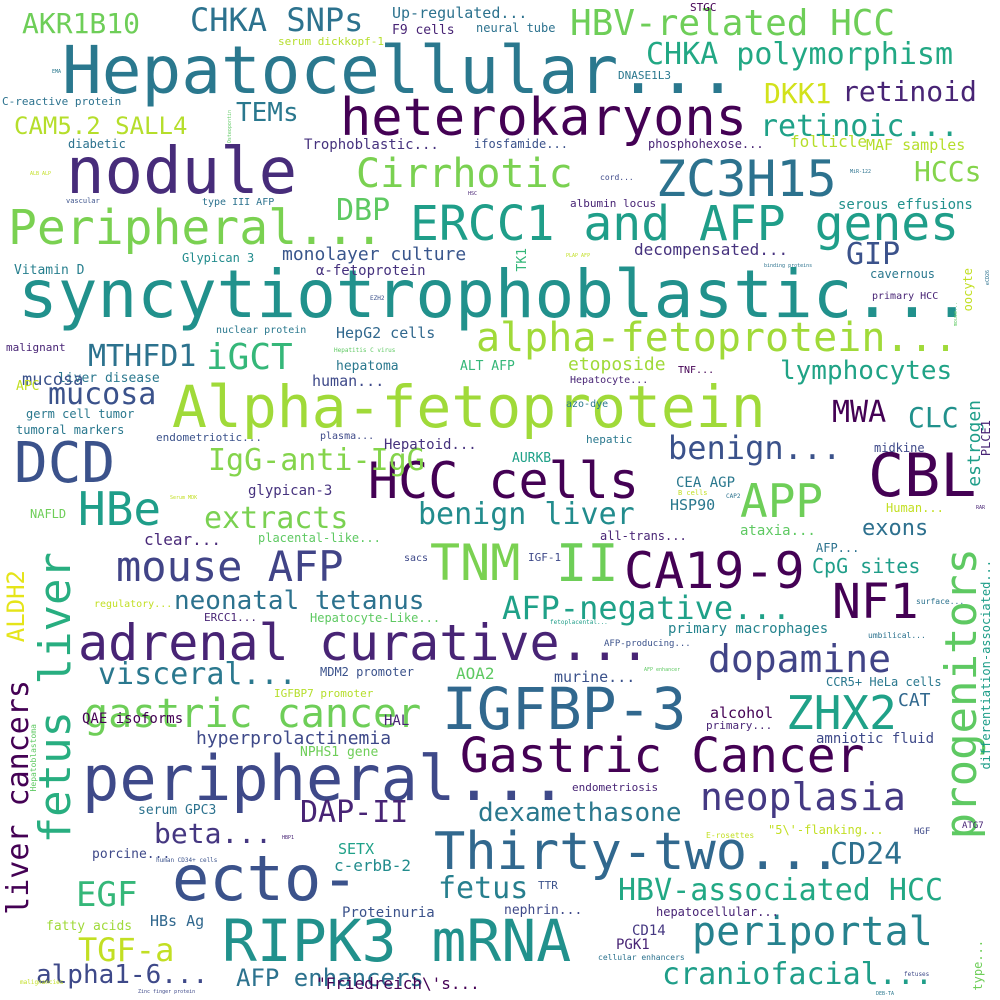 This screenshot has width=1000, height=1000. What do you see at coordinates (914, 700) in the screenshot?
I see `word-cloud-term: CAT` at bounding box center [914, 700].